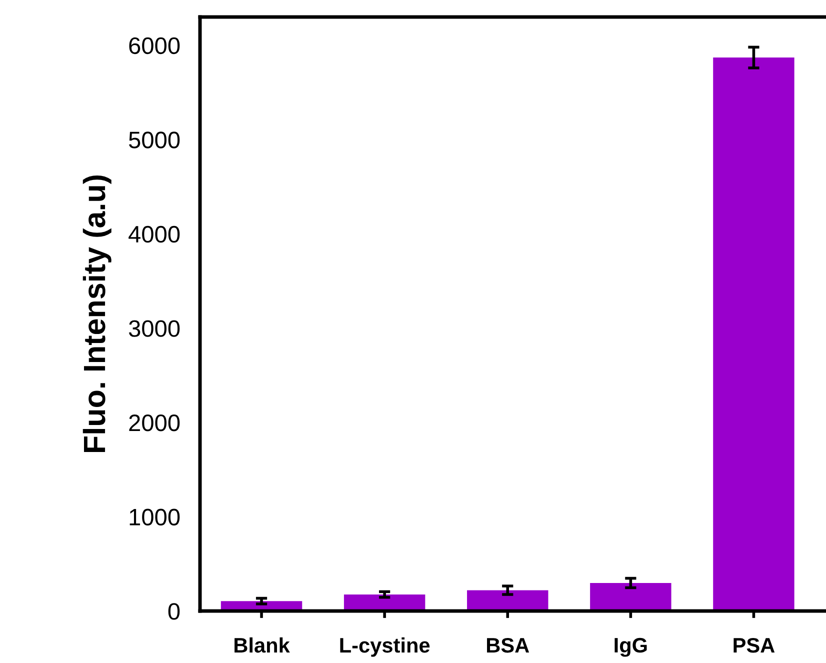  What do you see at coordinates (154, 234) in the screenshot?
I see `y-tick-label: 4000` at bounding box center [154, 234].